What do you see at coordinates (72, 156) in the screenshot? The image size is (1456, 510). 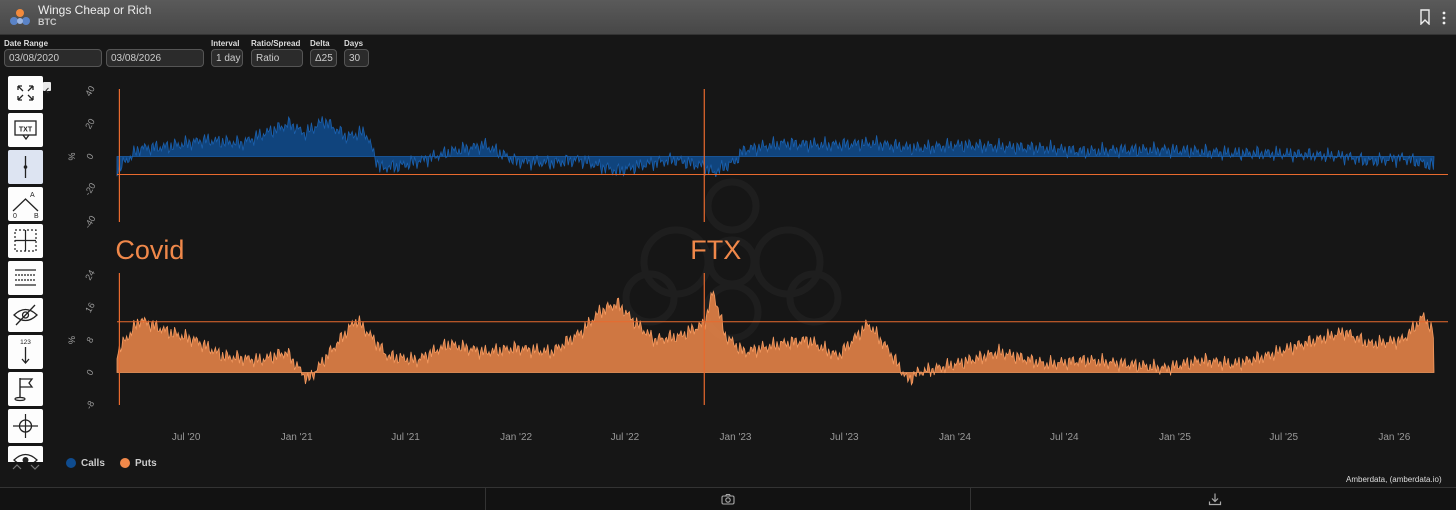 I see `calls-y-axis-label: %` at bounding box center [72, 156].